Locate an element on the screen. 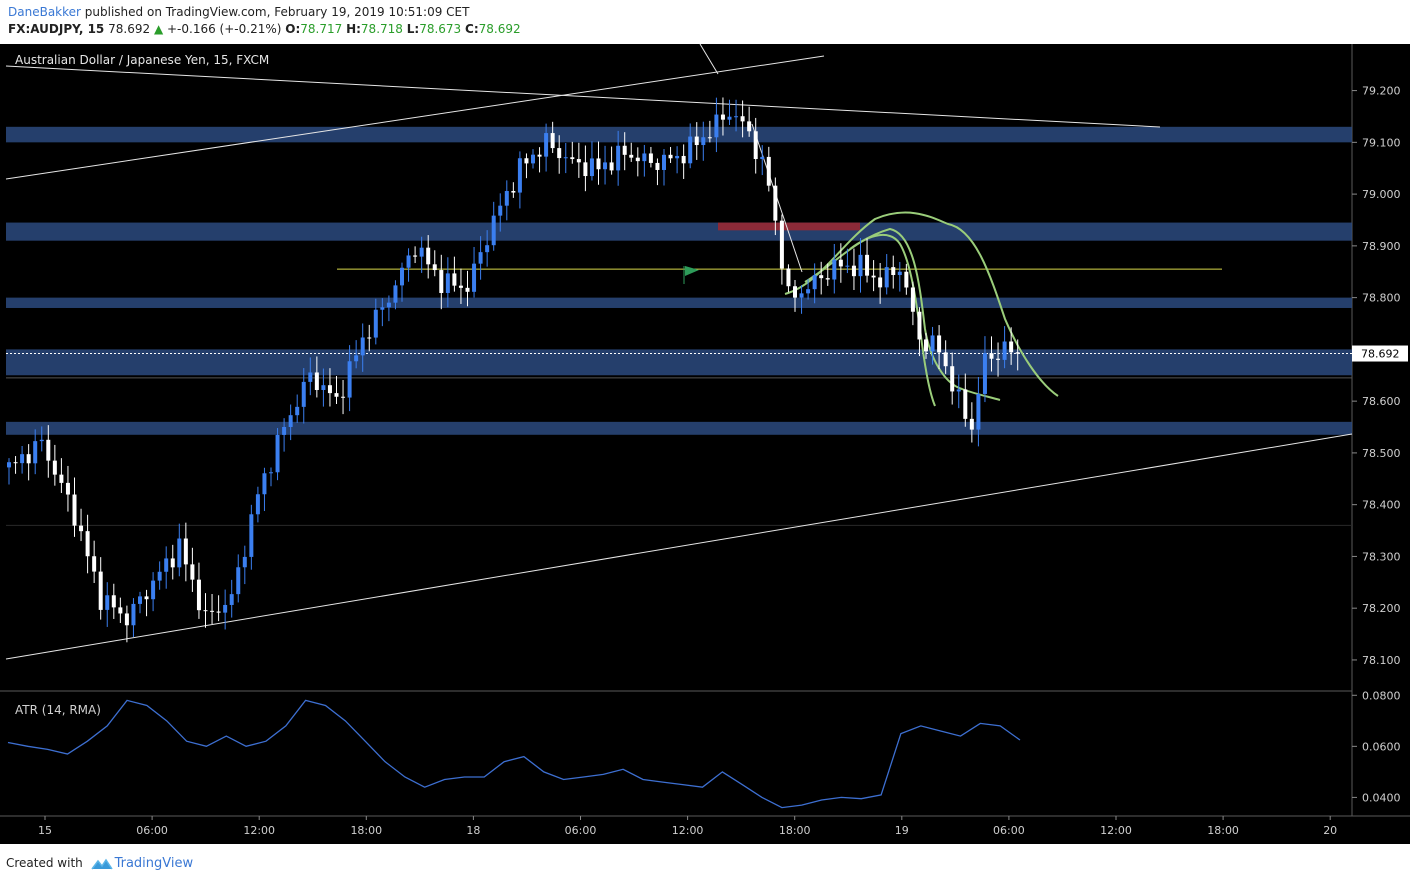 The height and width of the screenshot is (881, 1410). support-resistance-zone is located at coordinates (679, 302).